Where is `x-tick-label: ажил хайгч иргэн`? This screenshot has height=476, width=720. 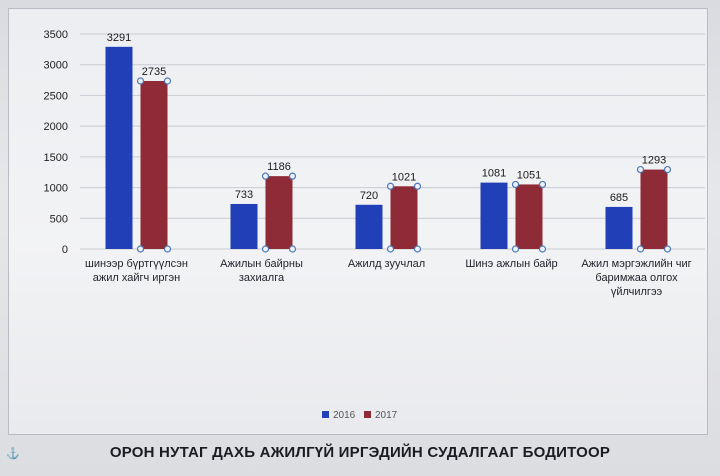 x-tick-label: ажил хайгч иргэн is located at coordinates (137, 278).